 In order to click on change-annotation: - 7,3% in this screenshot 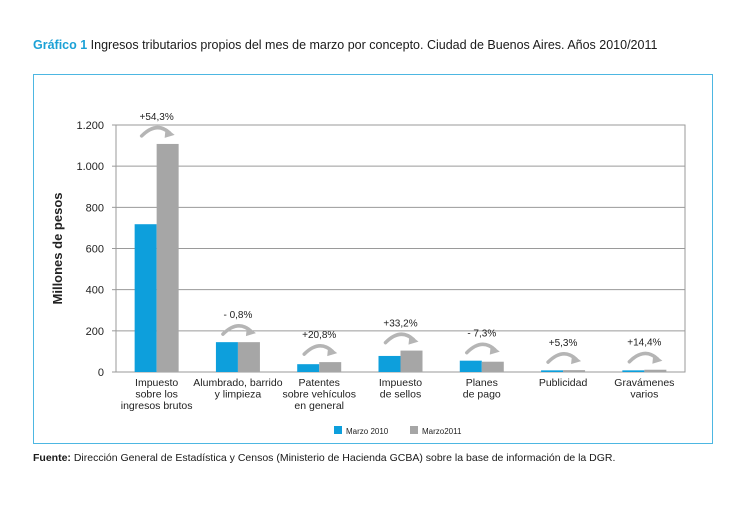, I will do `click(481, 334)`.